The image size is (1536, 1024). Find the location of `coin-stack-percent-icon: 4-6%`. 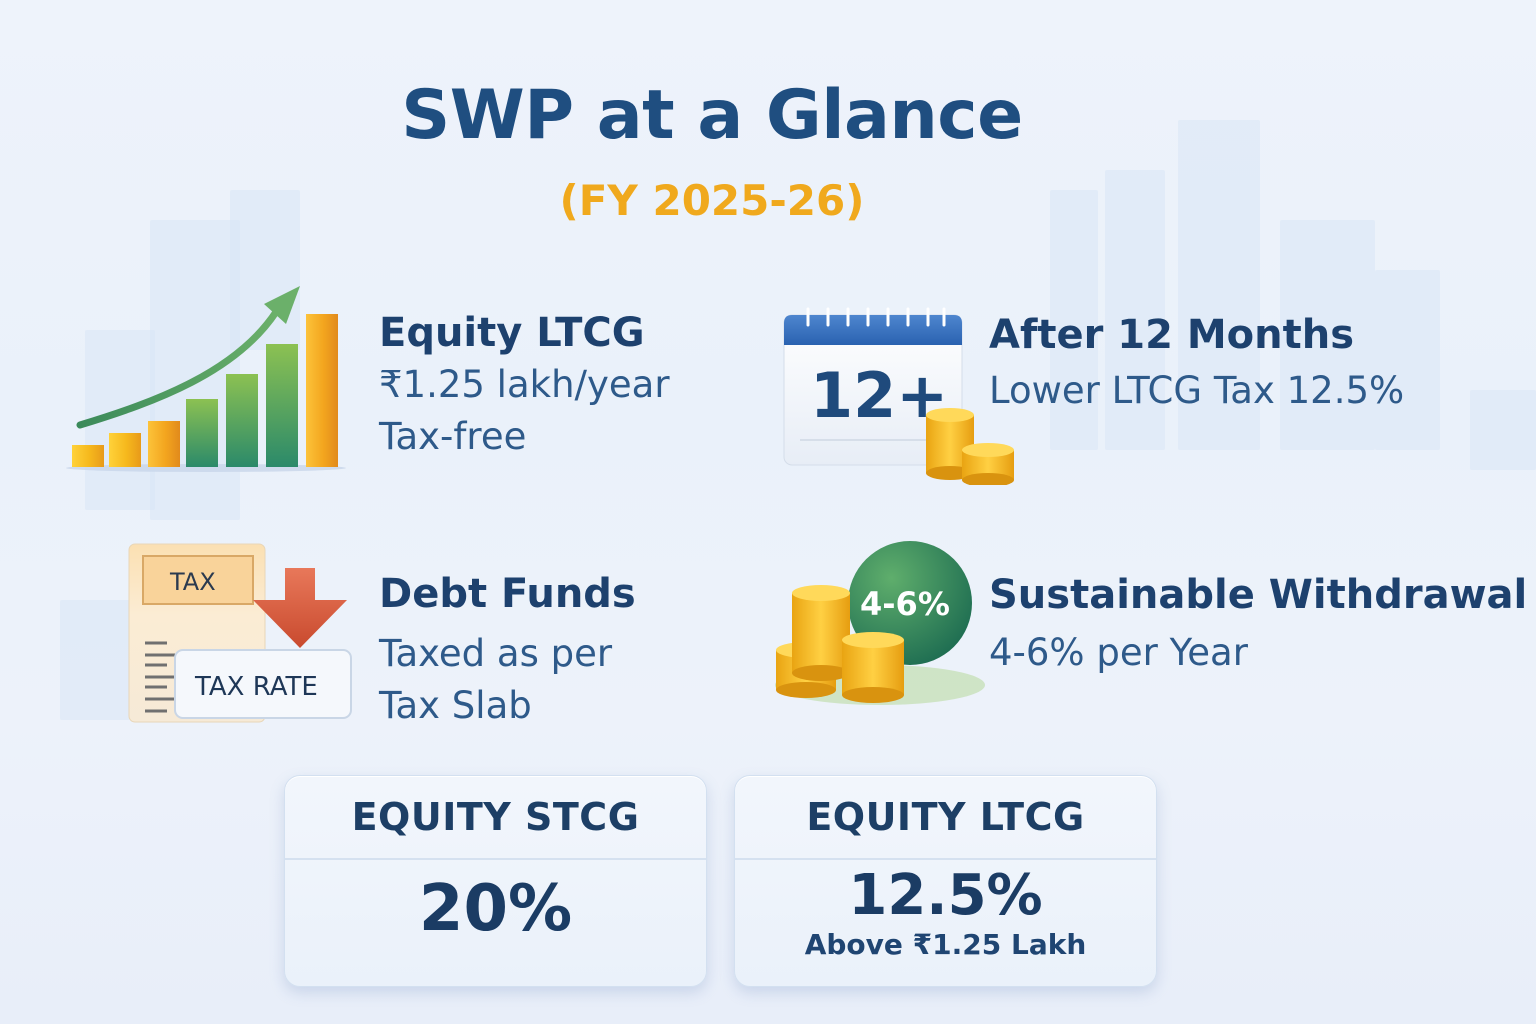

coin-stack-percent-icon: 4-6% is located at coordinates (880, 622).